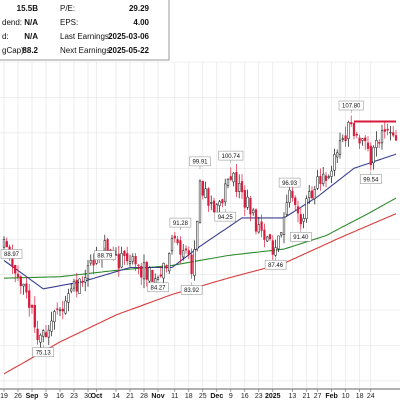  I want to click on price-annotation-label: 99.54, so click(371, 180).